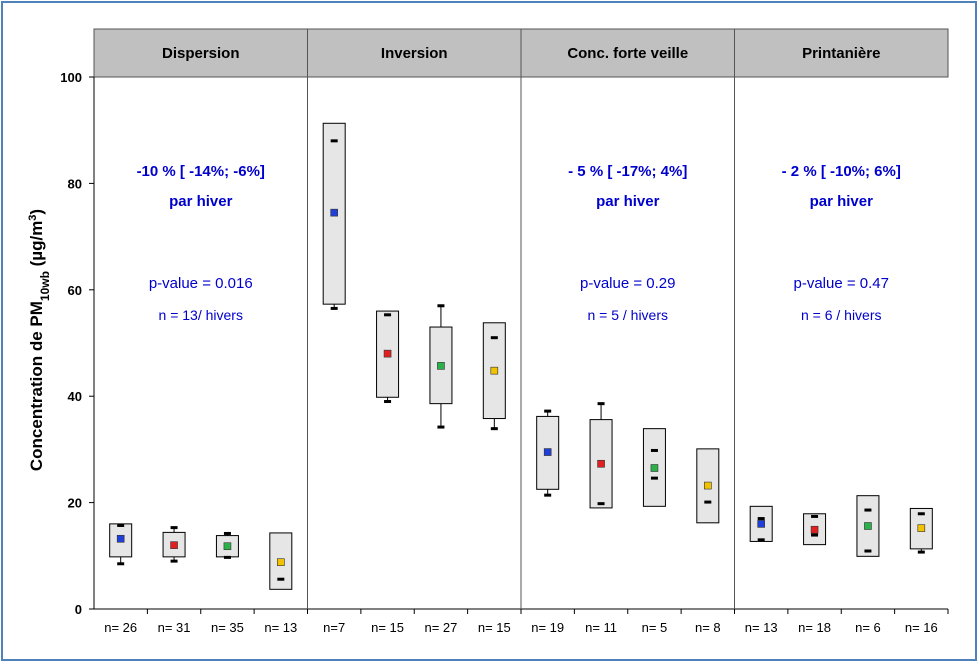  What do you see at coordinates (841, 53) in the screenshot?
I see `panel-title: Printanière` at bounding box center [841, 53].